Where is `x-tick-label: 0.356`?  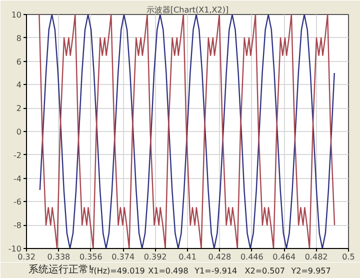 x-tick-label: 0.356 is located at coordinates (90, 257).